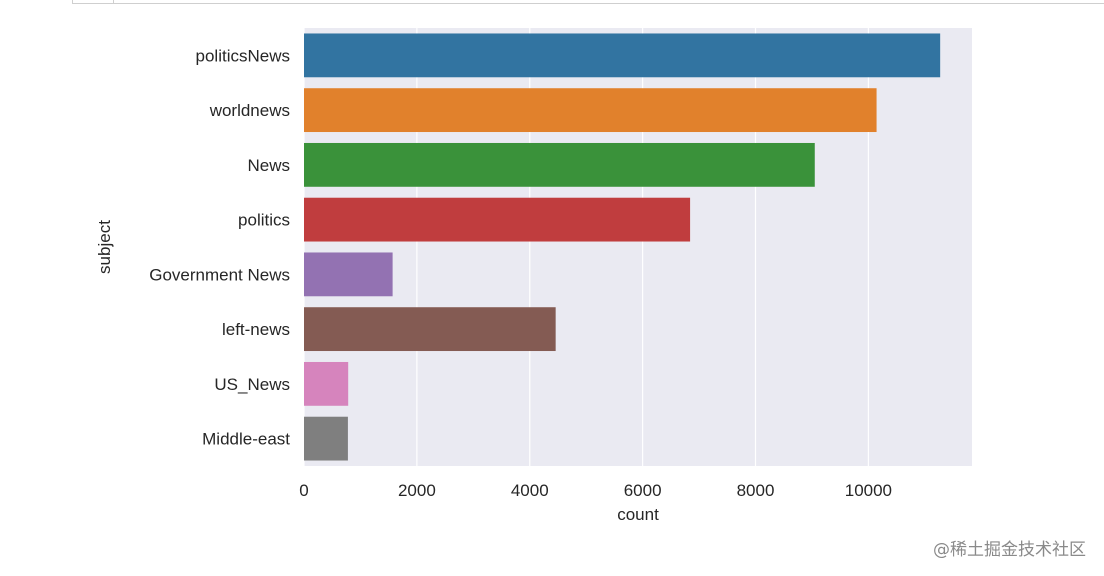 This screenshot has width=1104, height=576. Describe the element at coordinates (104, 247) in the screenshot. I see `y-axis-label: subject` at that location.